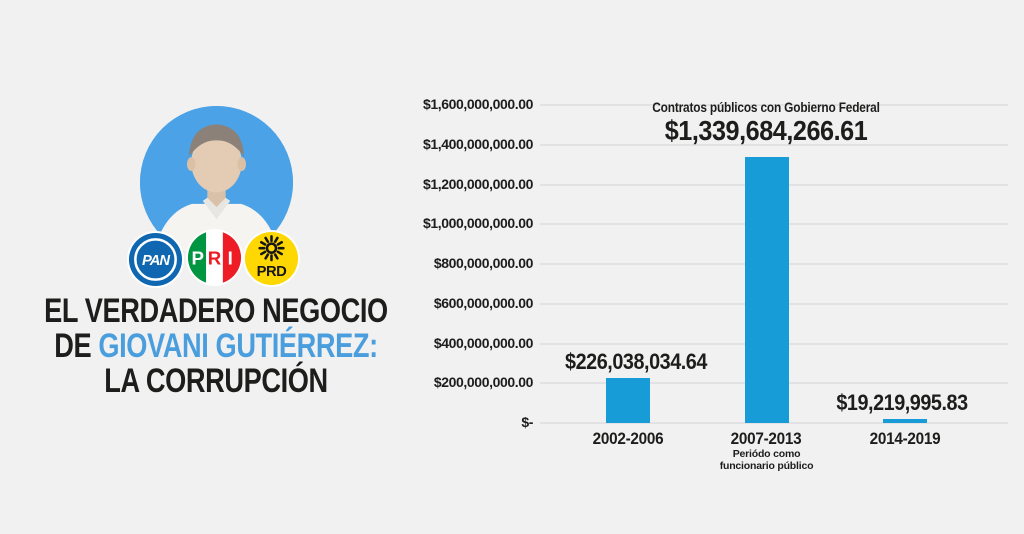  What do you see at coordinates (271, 248) in the screenshot?
I see `prd-sun-icon` at bounding box center [271, 248].